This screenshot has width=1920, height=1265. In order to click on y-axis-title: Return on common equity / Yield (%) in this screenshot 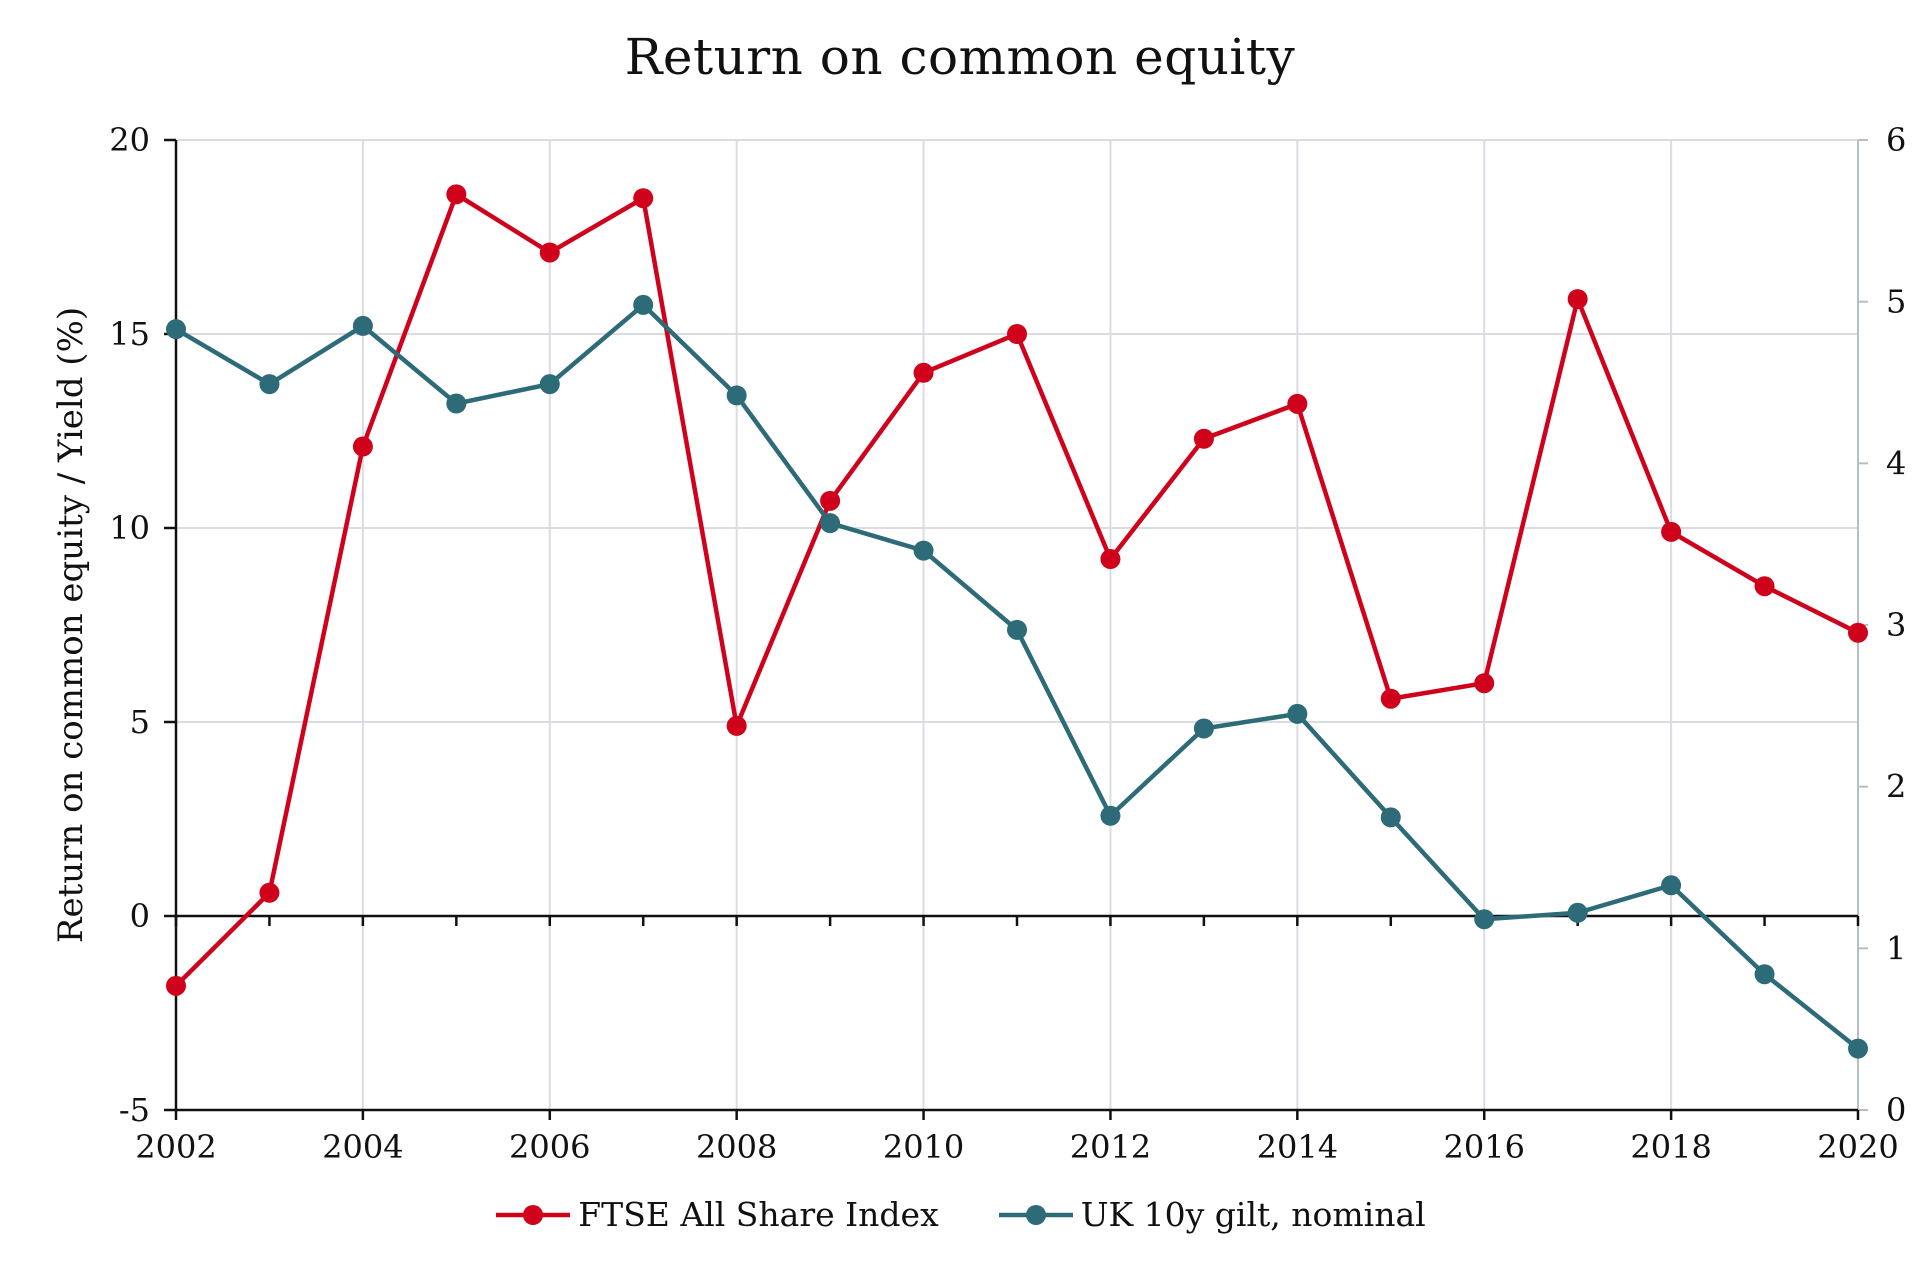, I will do `click(71, 625)`.